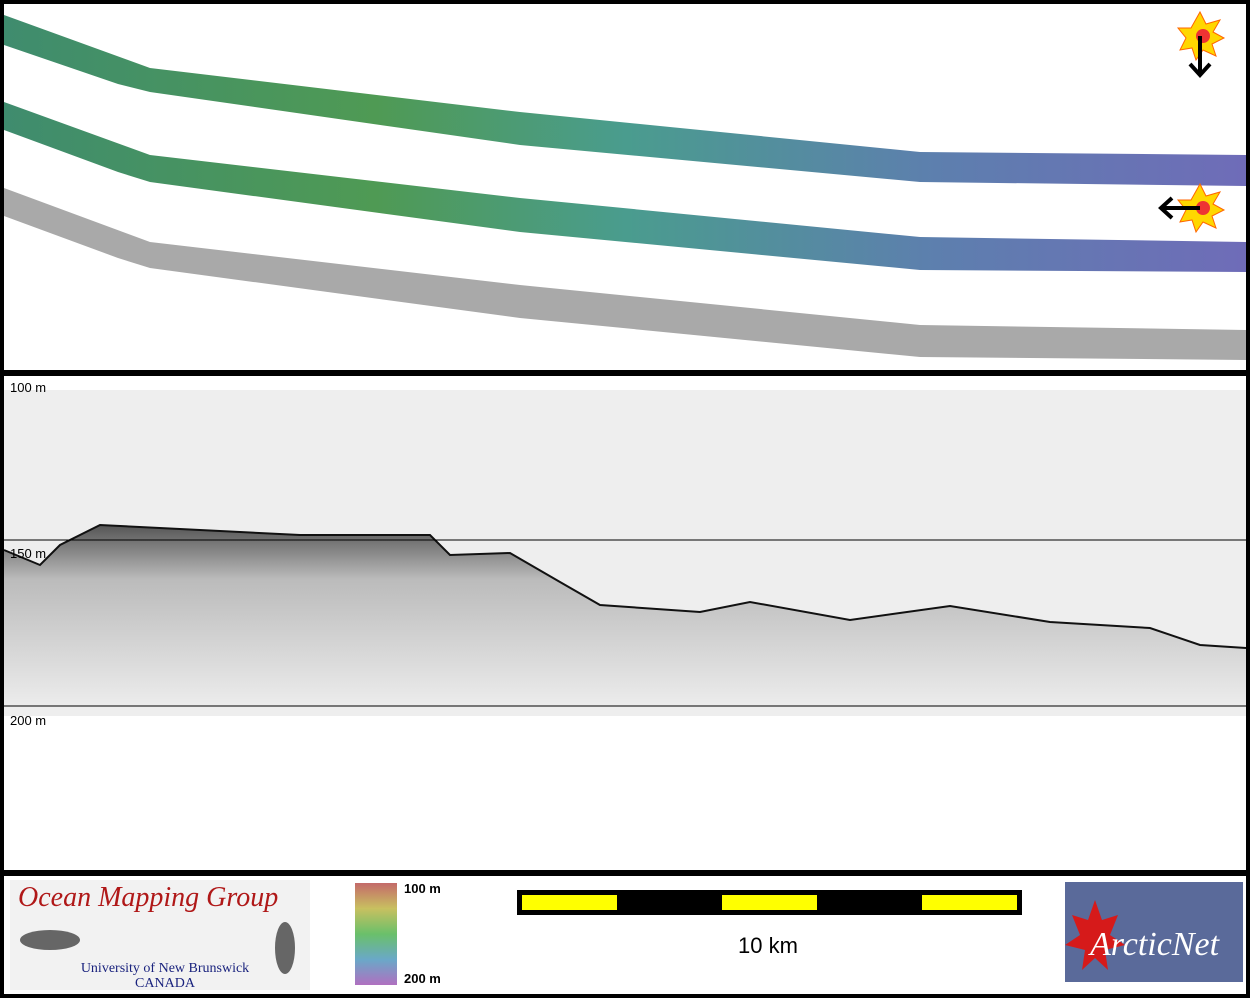 This screenshot has height=998, width=1250. I want to click on omg-line: University of New Brunswick, so click(165, 968).